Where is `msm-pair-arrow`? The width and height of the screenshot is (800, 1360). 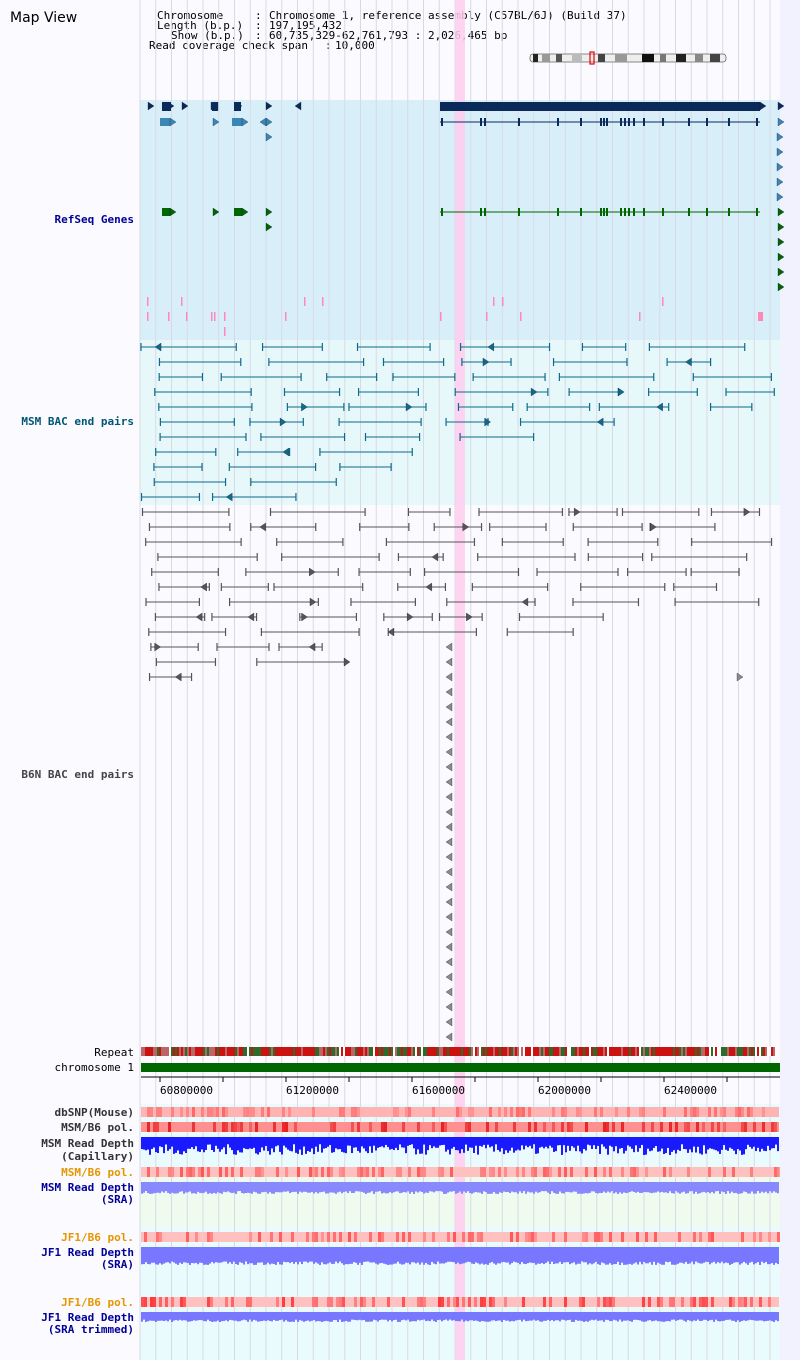
msm-pair-arrow is located at coordinates (621, 392).